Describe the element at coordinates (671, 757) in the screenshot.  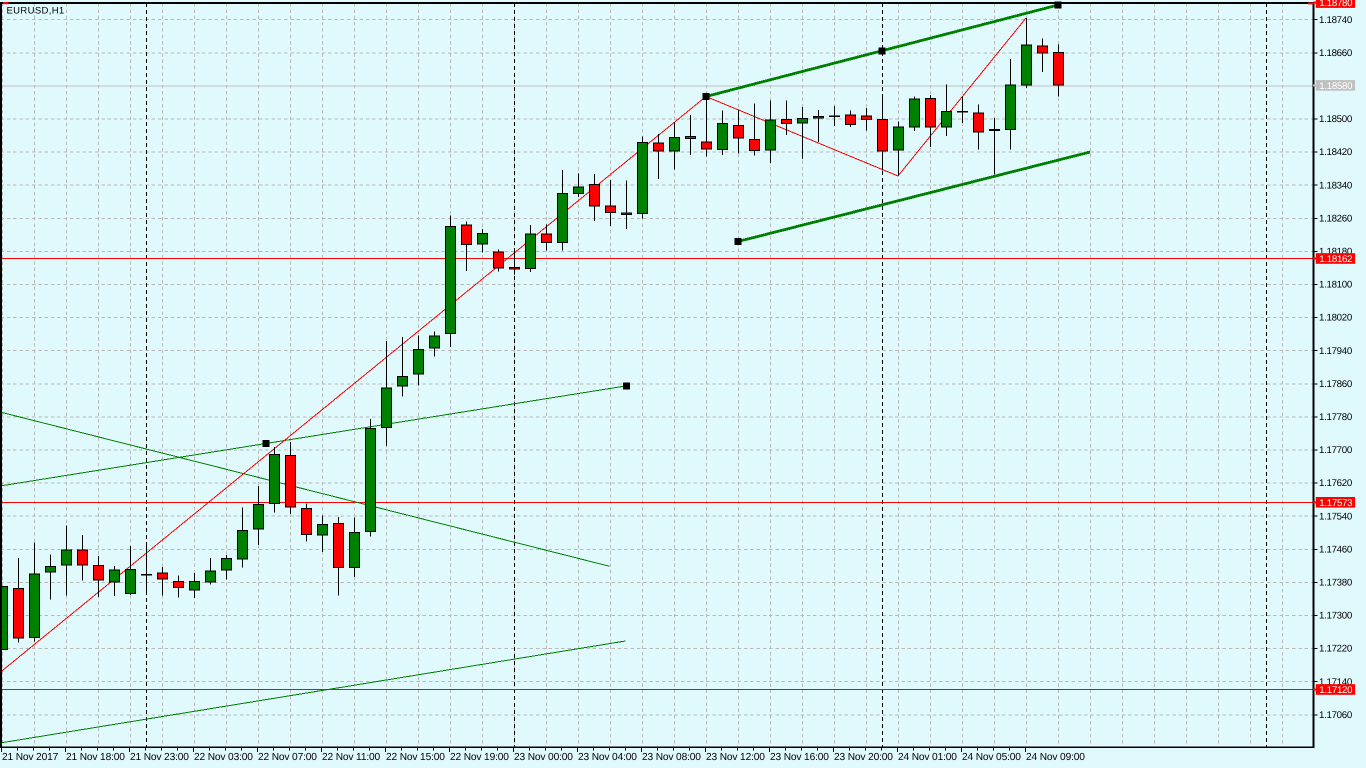
I see `svg-text: 23 Nov 08:00` at that location.